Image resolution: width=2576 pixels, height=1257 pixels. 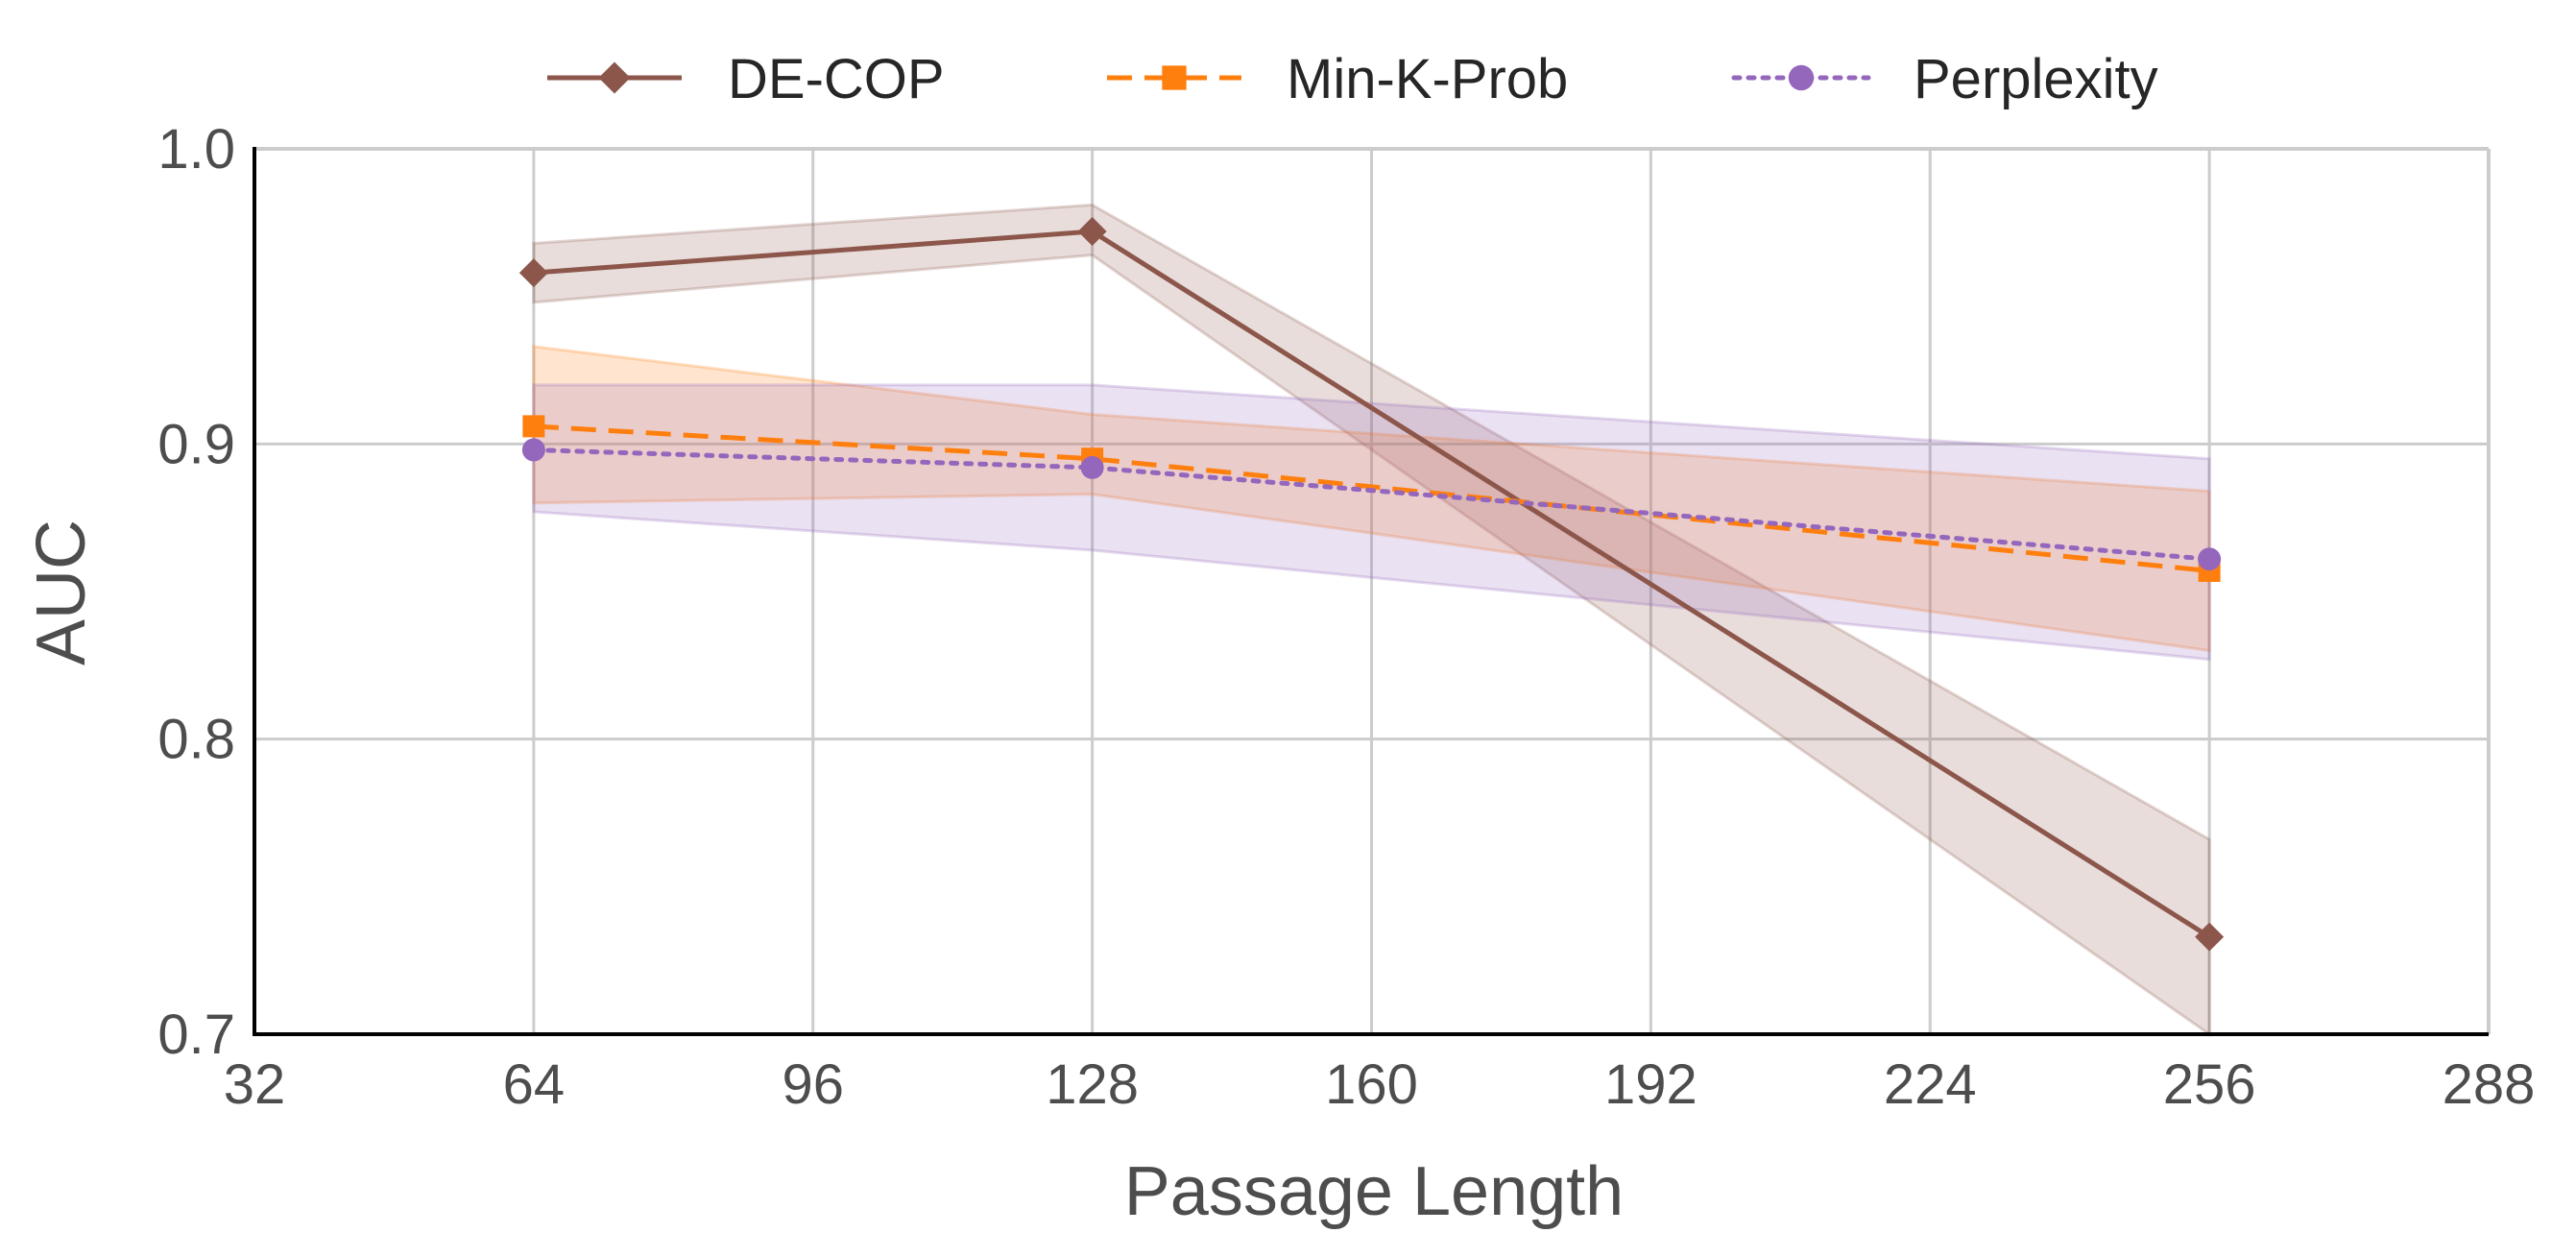 What do you see at coordinates (196, 740) in the screenshot?
I see `y-tick-label: 0.8` at bounding box center [196, 740].